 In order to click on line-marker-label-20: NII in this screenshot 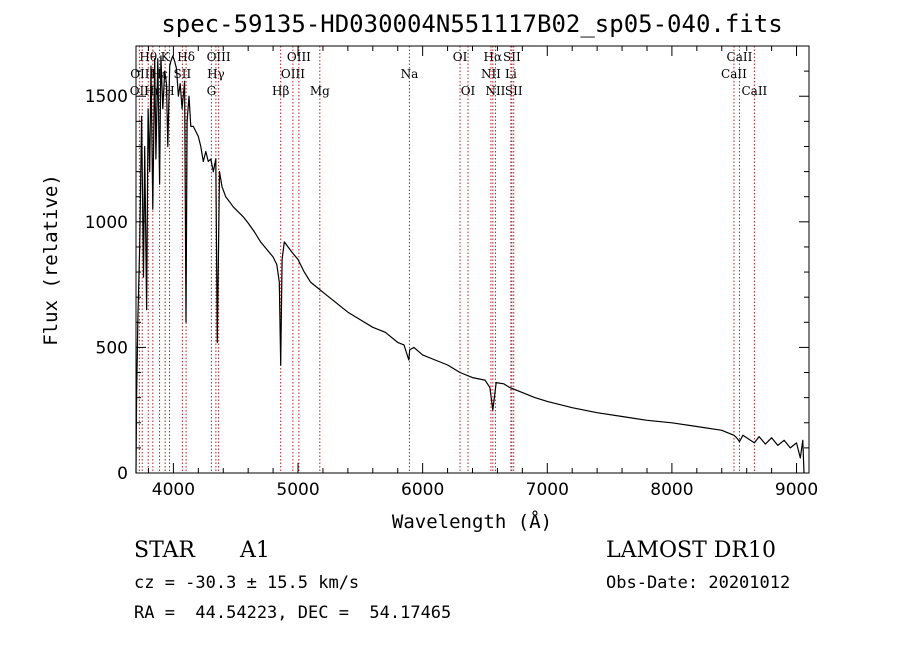, I will do `click(491, 74)`.